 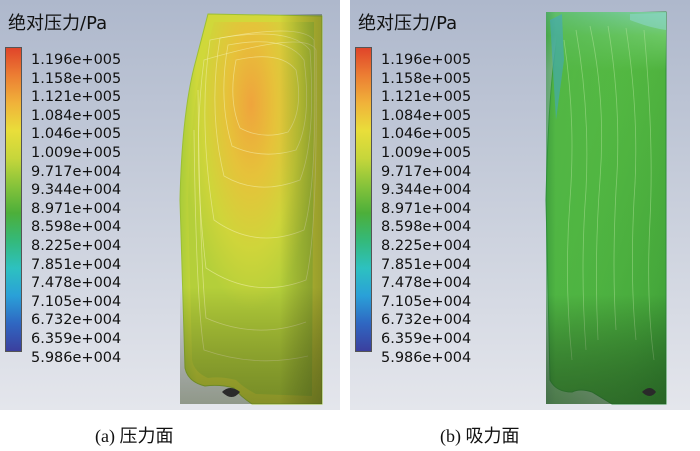 What do you see at coordinates (480, 436) in the screenshot?
I see `caption-suction-side: (b) 吸力面` at bounding box center [480, 436].